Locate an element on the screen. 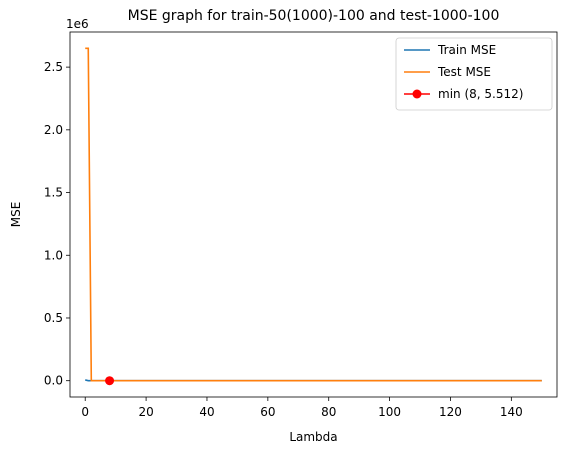 The width and height of the screenshot is (567, 453). x-tick-label: 120 is located at coordinates (450, 412).